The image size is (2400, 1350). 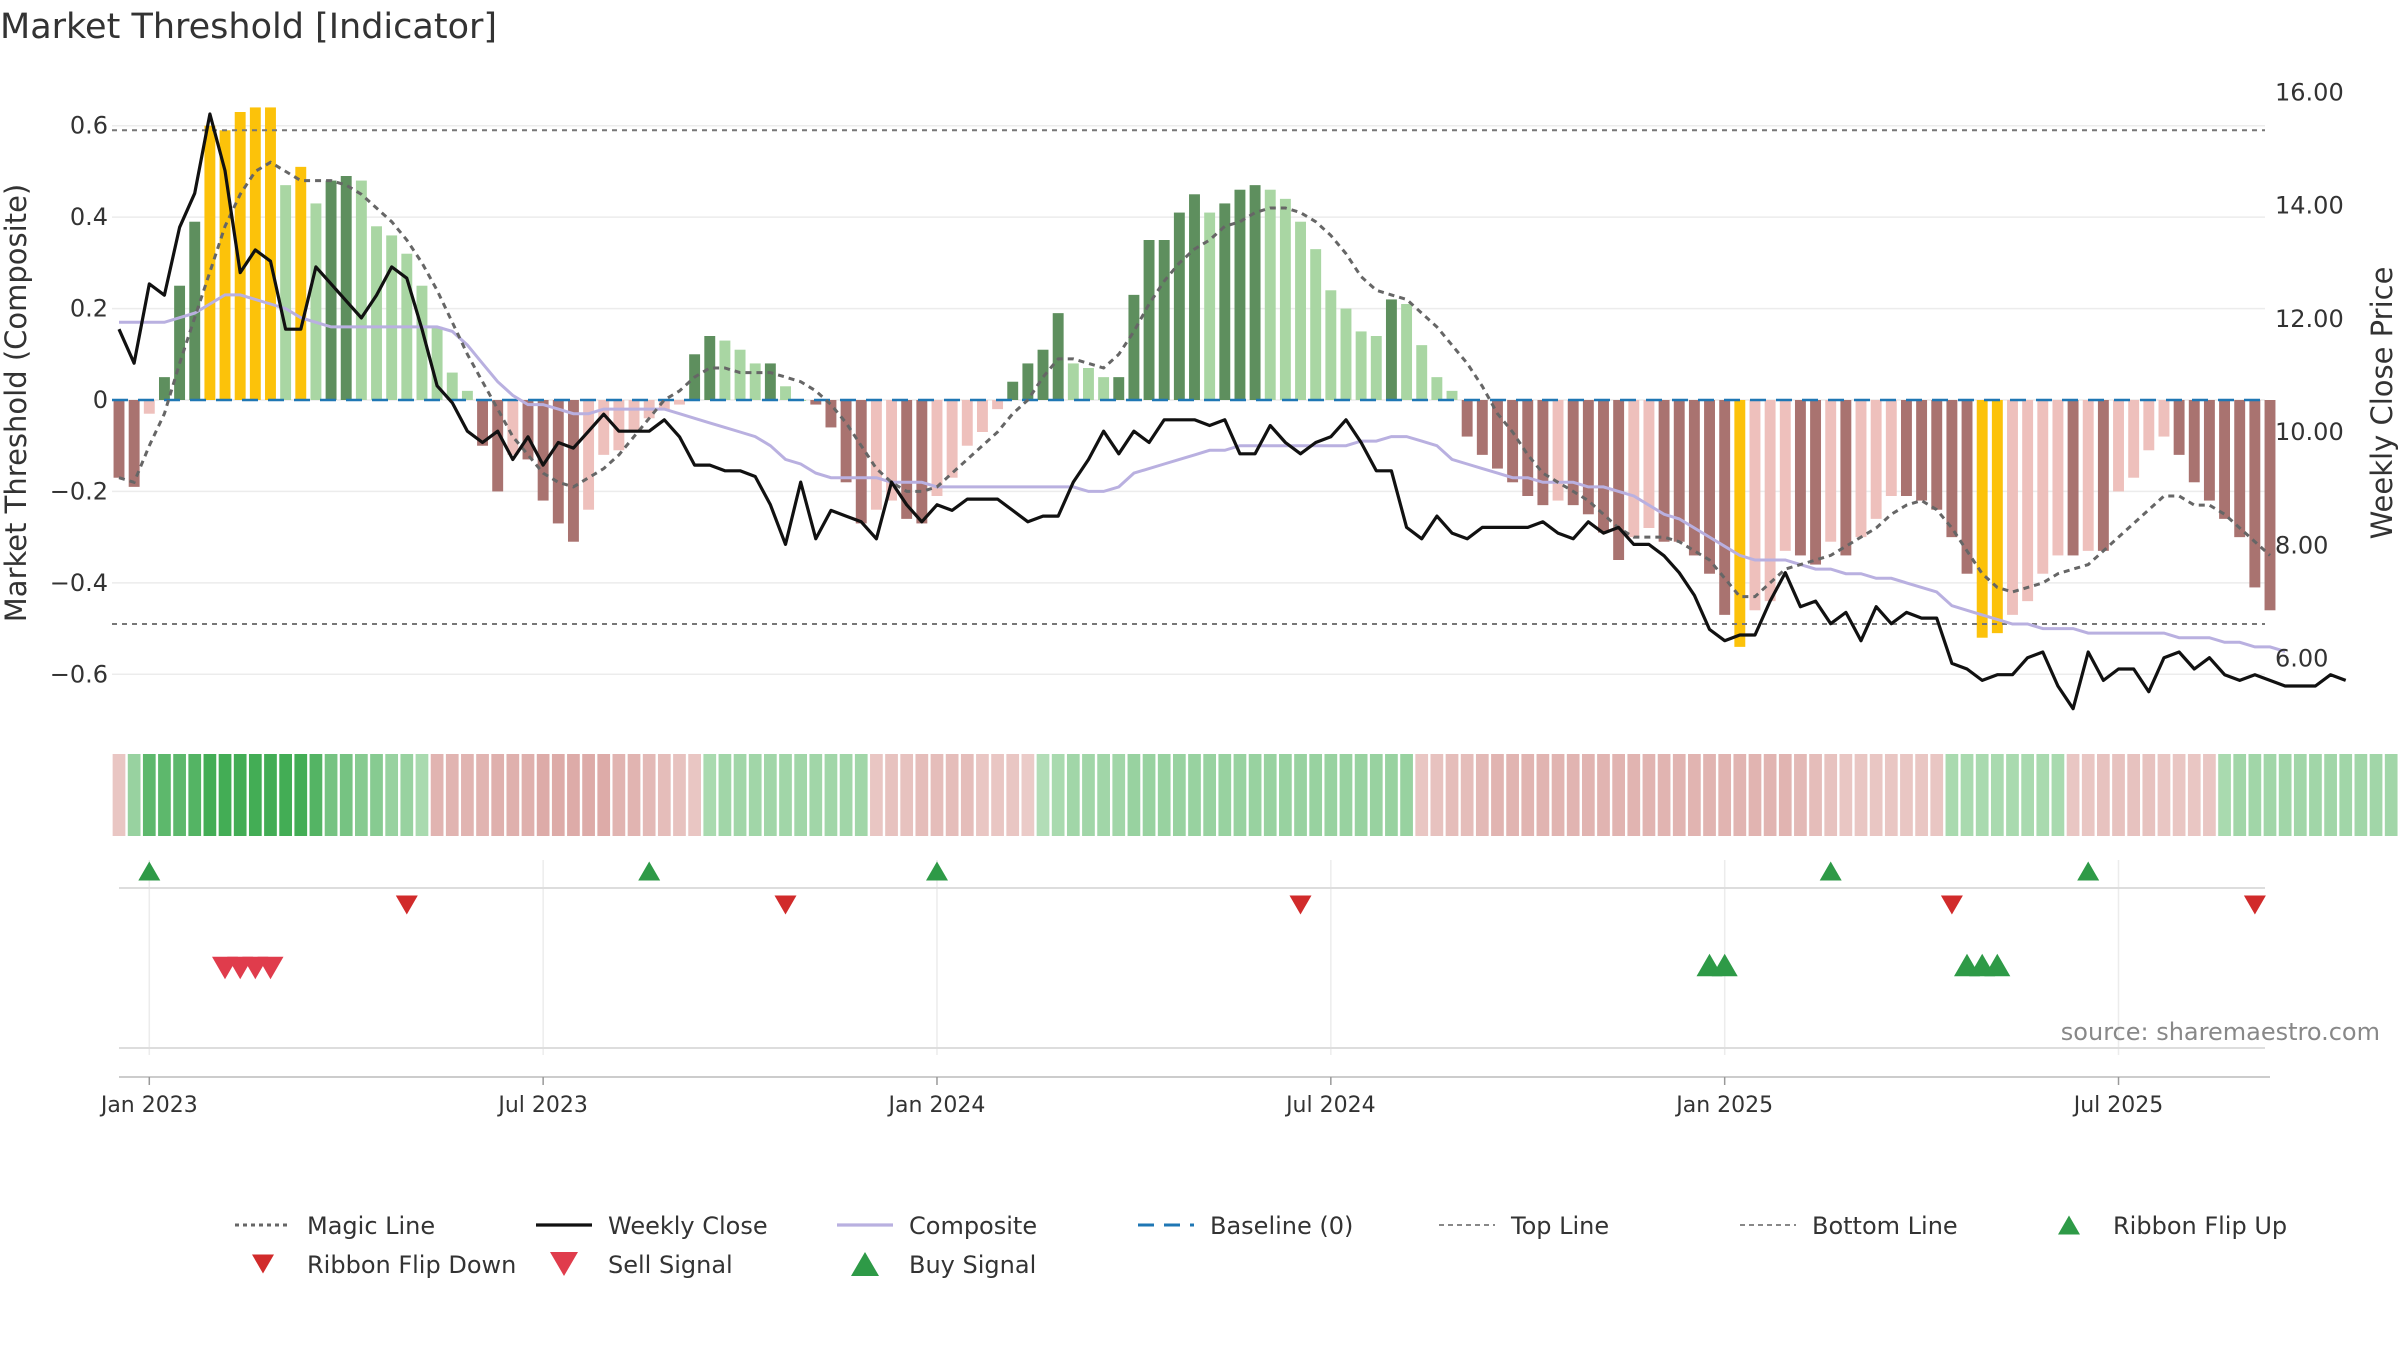 I want to click on y2-tick-label: 12.00, so click(x=2309, y=319).